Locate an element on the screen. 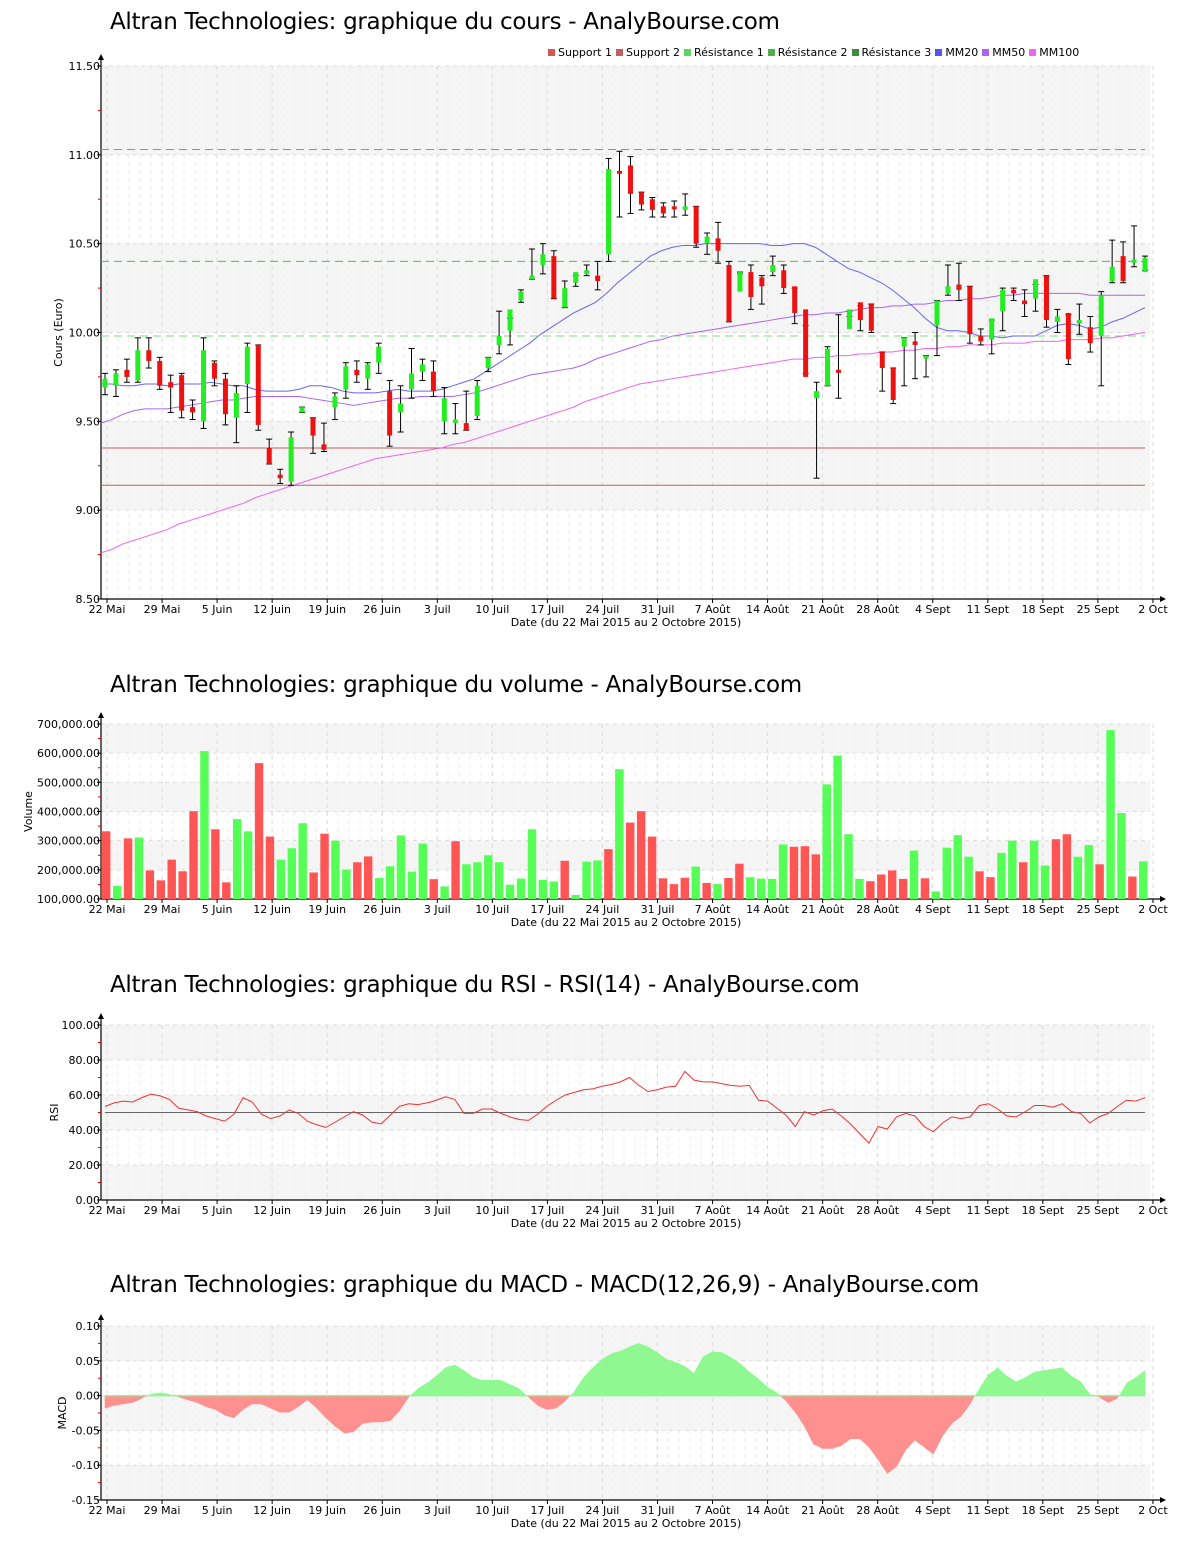  y-tick-label: 0.00 is located at coordinates (88, 1396).